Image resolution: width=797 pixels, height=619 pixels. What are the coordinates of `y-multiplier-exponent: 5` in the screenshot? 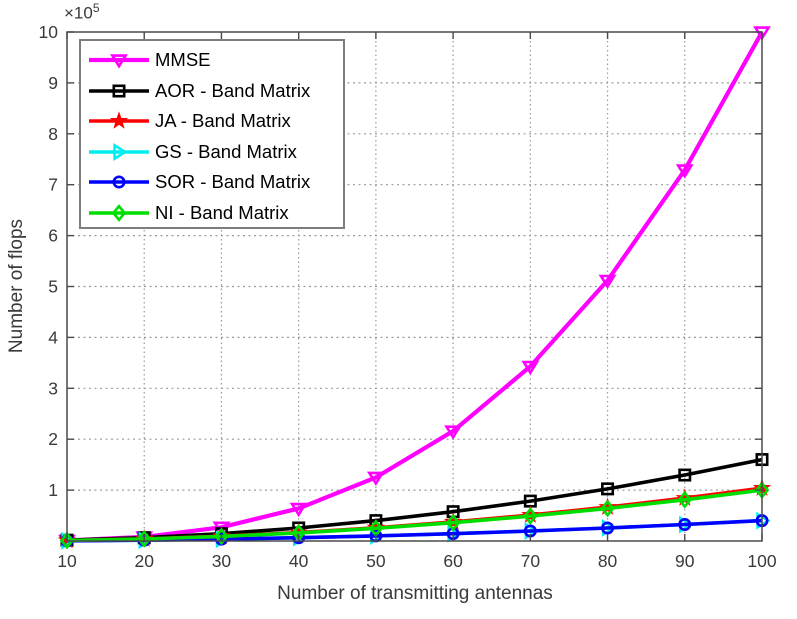 It's located at (96, 8).